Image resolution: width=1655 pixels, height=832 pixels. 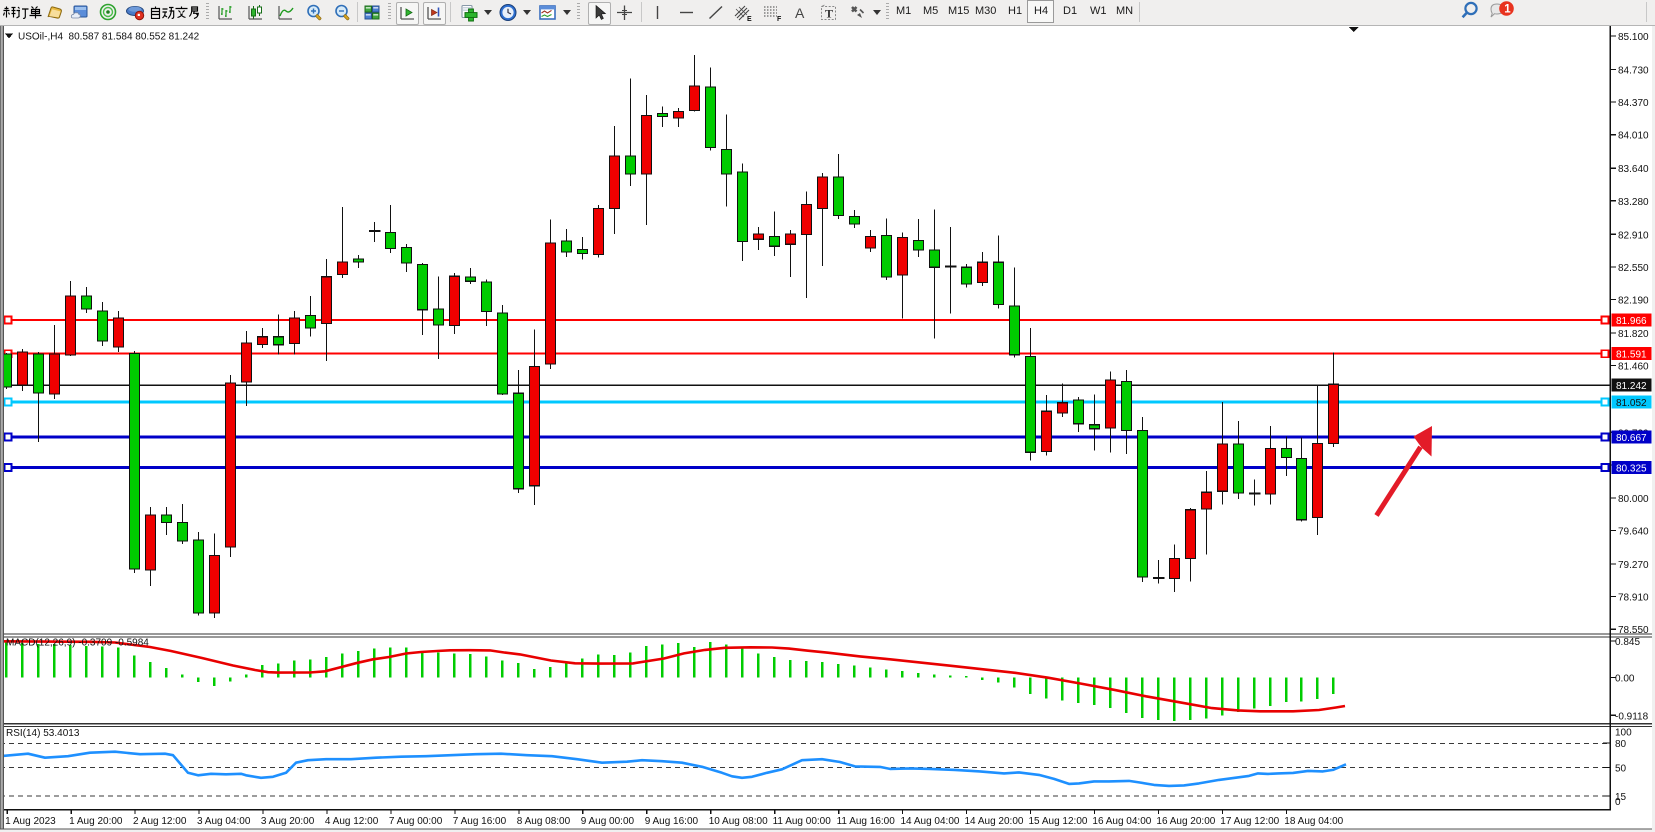 I want to click on svg-text:USOil-,H4 80.587 81.584 80.55: USOil-,H4 80.587 81.584 80.552 81.242, so click(x=109, y=37).